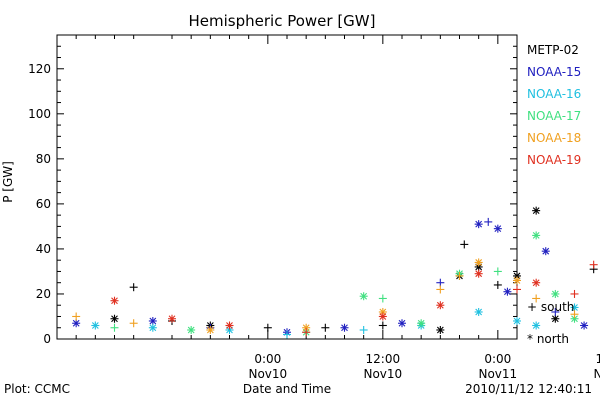  I want to click on footer-timestamp: 2010/11/12 12:40:11, so click(528, 389).